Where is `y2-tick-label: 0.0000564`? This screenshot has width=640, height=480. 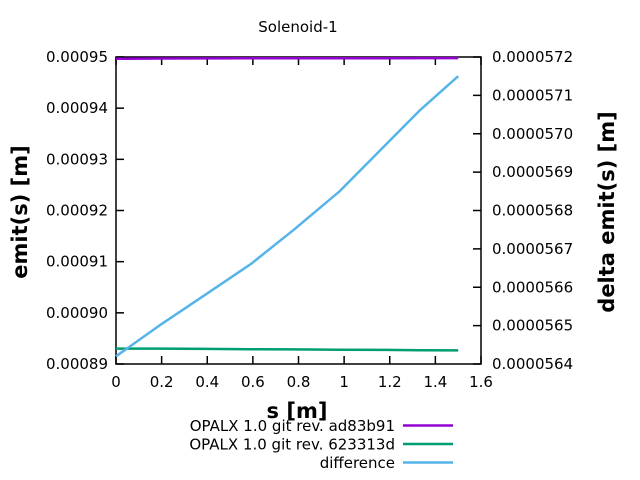
y2-tick-label: 0.0000564 is located at coordinates (532, 364).